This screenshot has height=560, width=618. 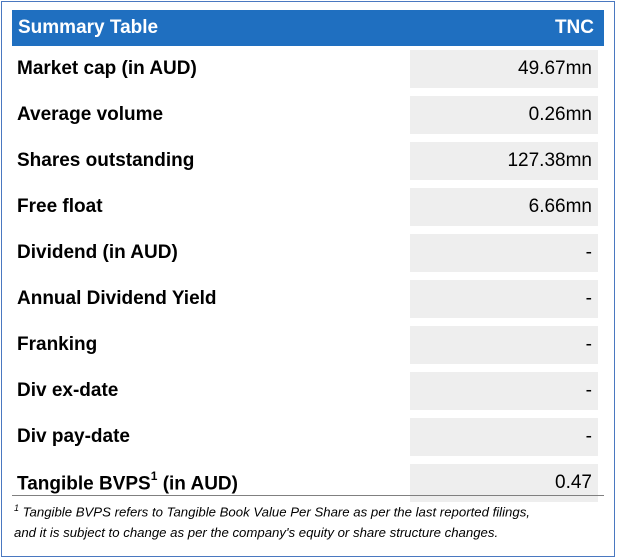 What do you see at coordinates (97, 252) in the screenshot?
I see `row-label: Dividend (in AUD)` at bounding box center [97, 252].